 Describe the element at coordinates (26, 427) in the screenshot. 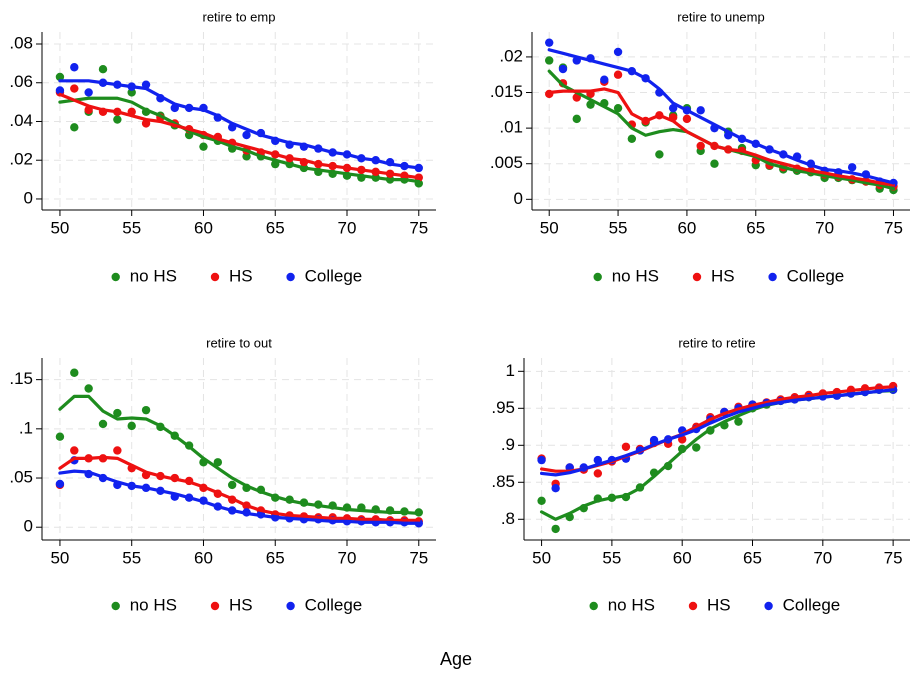

I see `y-tick-label: .1` at that location.